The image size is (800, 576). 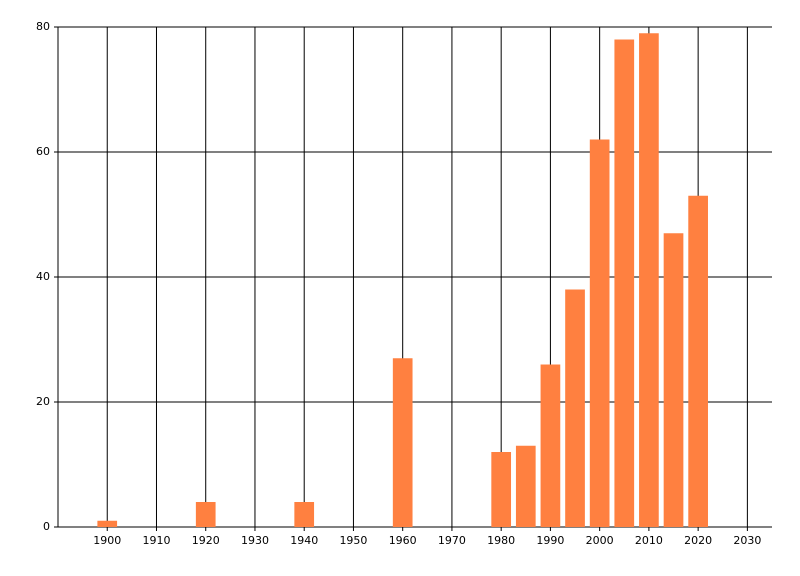 I want to click on x-tick-label: 2020, so click(x=698, y=540).